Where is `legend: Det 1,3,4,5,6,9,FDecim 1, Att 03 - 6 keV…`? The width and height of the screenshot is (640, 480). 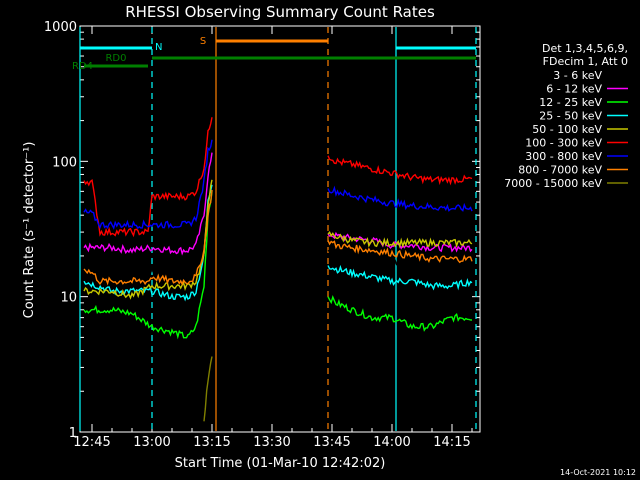 legend: Det 1,3,4,5,6,9,FDecim 1, Att 03 - 6 keV… is located at coordinates (566, 116).